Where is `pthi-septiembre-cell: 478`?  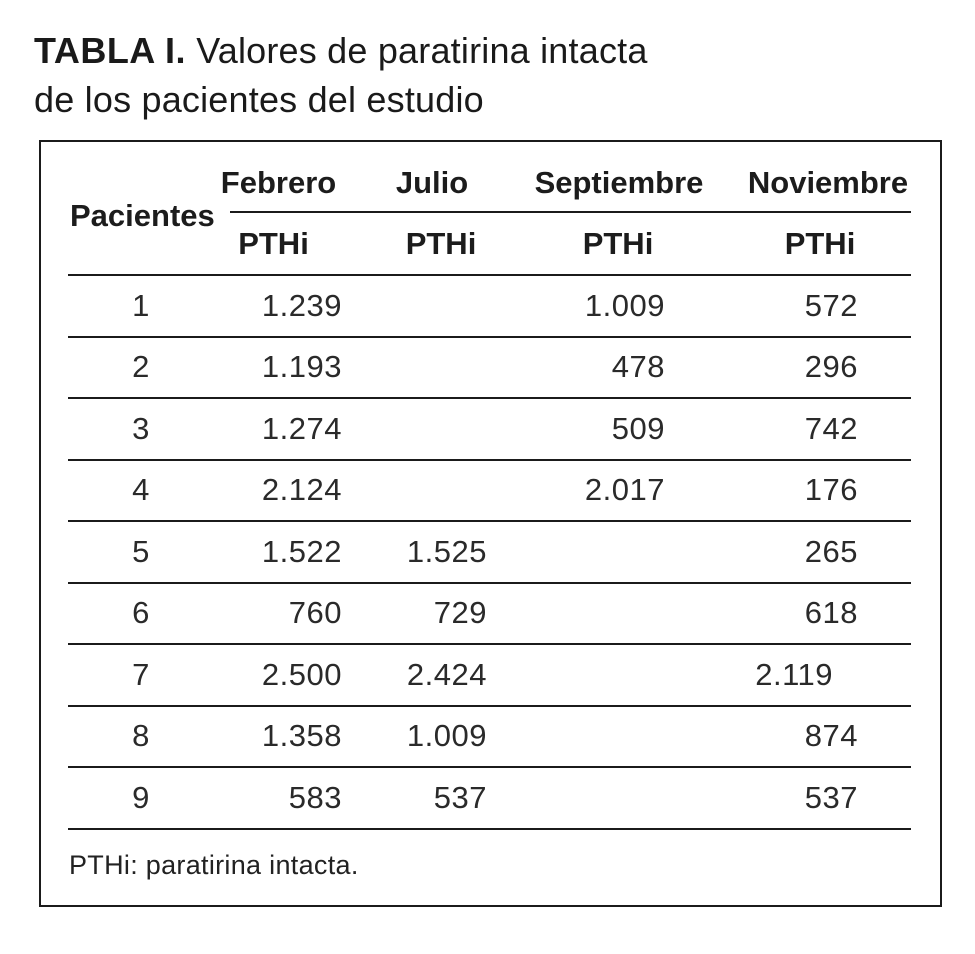 pthi-septiembre-cell: 478 is located at coordinates (597, 367).